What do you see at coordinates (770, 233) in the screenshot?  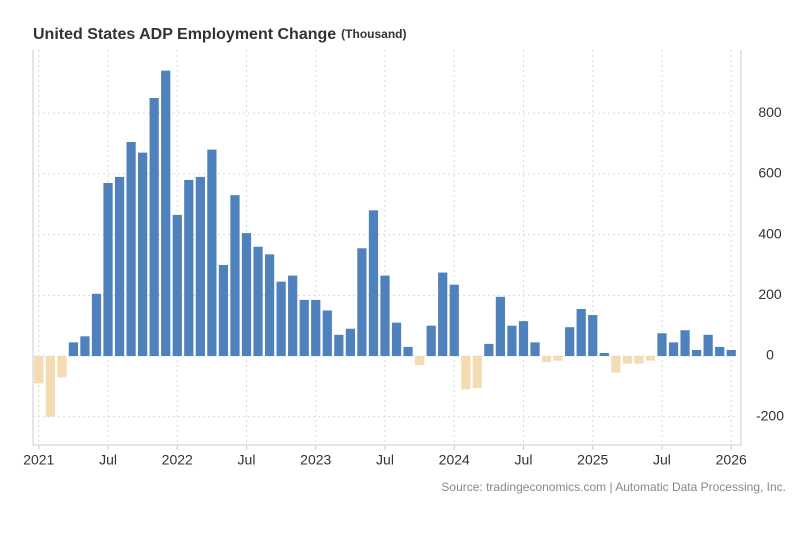 I see `y-tick-label: 400` at bounding box center [770, 233].